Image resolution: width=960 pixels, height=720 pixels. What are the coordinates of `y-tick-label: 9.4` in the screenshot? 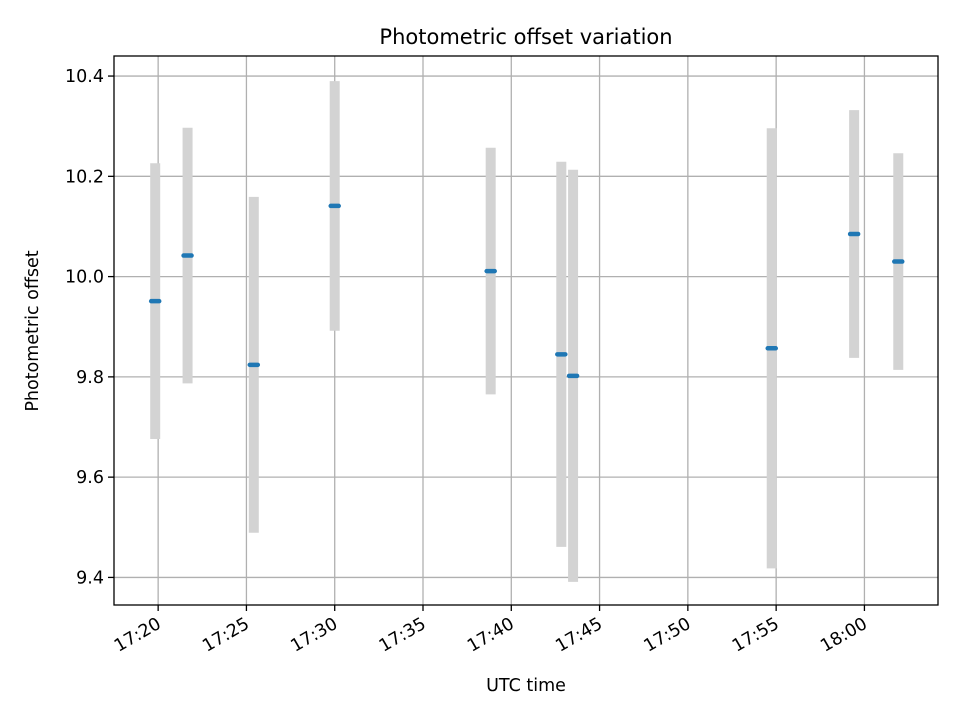 It's located at (90, 578).